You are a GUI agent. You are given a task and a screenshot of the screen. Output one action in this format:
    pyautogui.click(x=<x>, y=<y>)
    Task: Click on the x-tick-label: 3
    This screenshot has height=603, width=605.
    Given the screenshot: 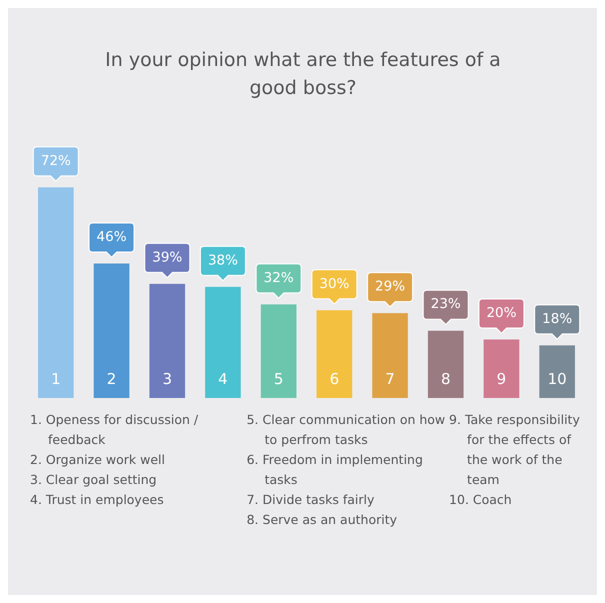 What is the action you would take?
    pyautogui.click(x=167, y=379)
    